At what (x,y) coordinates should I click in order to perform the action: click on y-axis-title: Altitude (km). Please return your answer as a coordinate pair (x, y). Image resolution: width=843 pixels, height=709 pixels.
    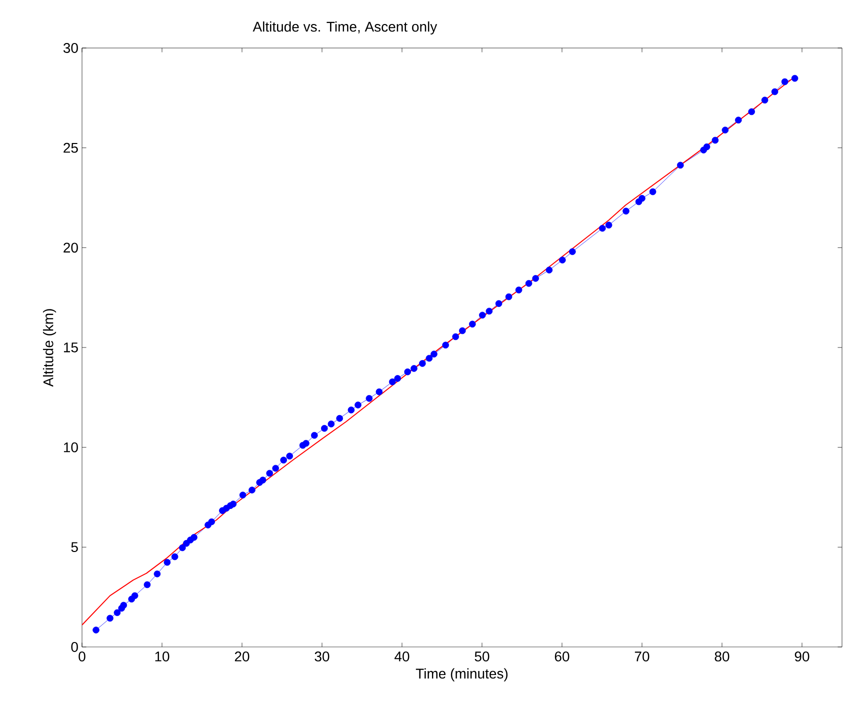
    Looking at the image, I should click on (49, 348).